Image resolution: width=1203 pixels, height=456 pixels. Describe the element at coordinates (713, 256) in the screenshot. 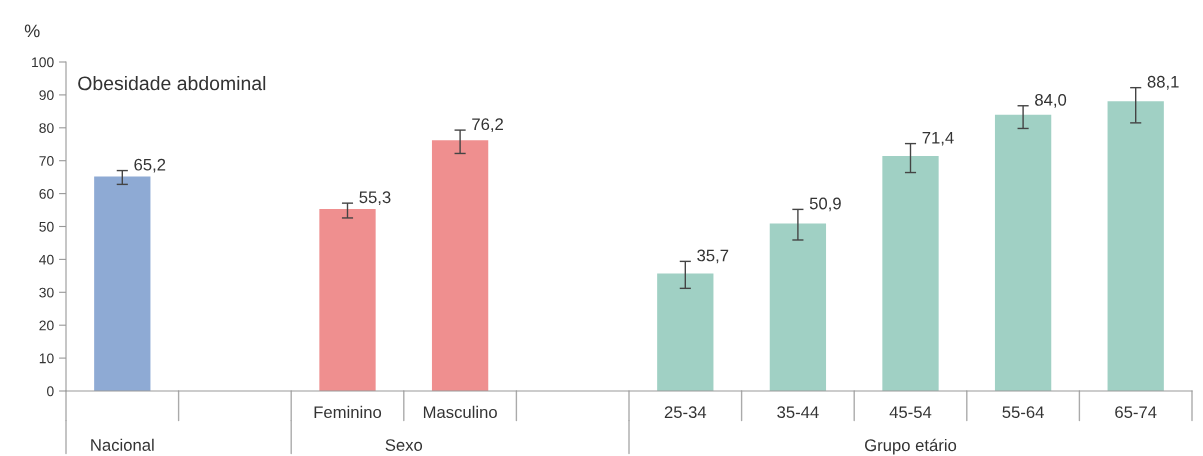

I see `data-label: 35,7` at that location.